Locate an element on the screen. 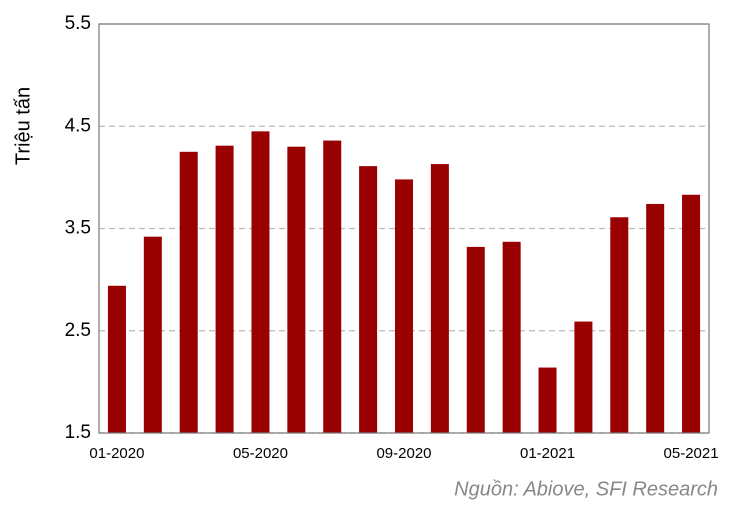  source-note: Nguồn: Abiove, SFI Research is located at coordinates (586, 489).